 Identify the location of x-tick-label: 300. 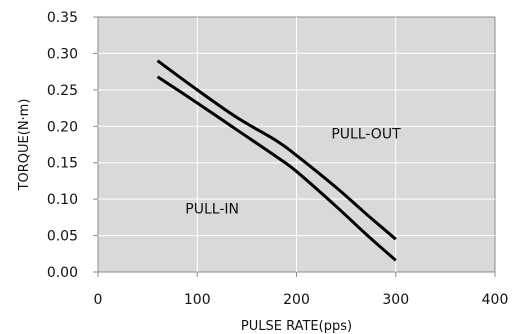
(395, 300).